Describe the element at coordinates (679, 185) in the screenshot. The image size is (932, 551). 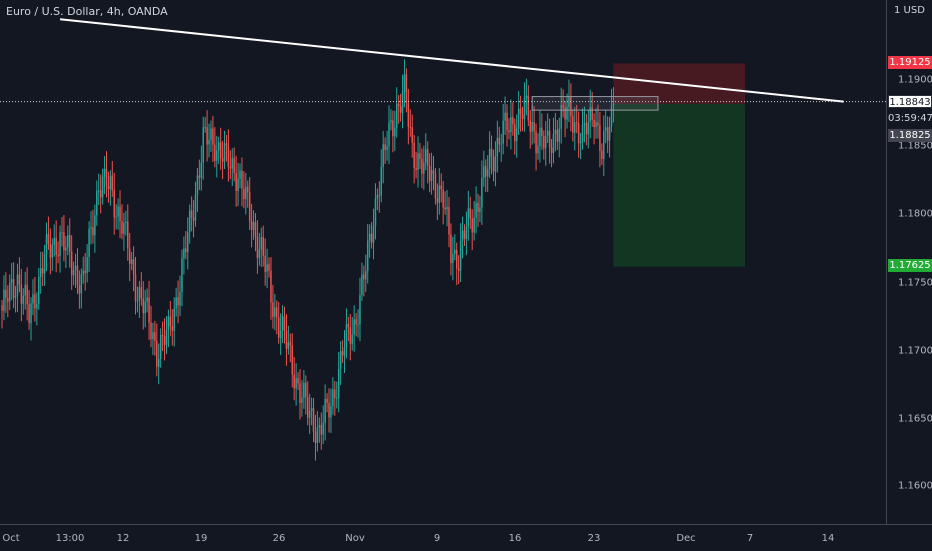
I see `take-profit-zone` at that location.